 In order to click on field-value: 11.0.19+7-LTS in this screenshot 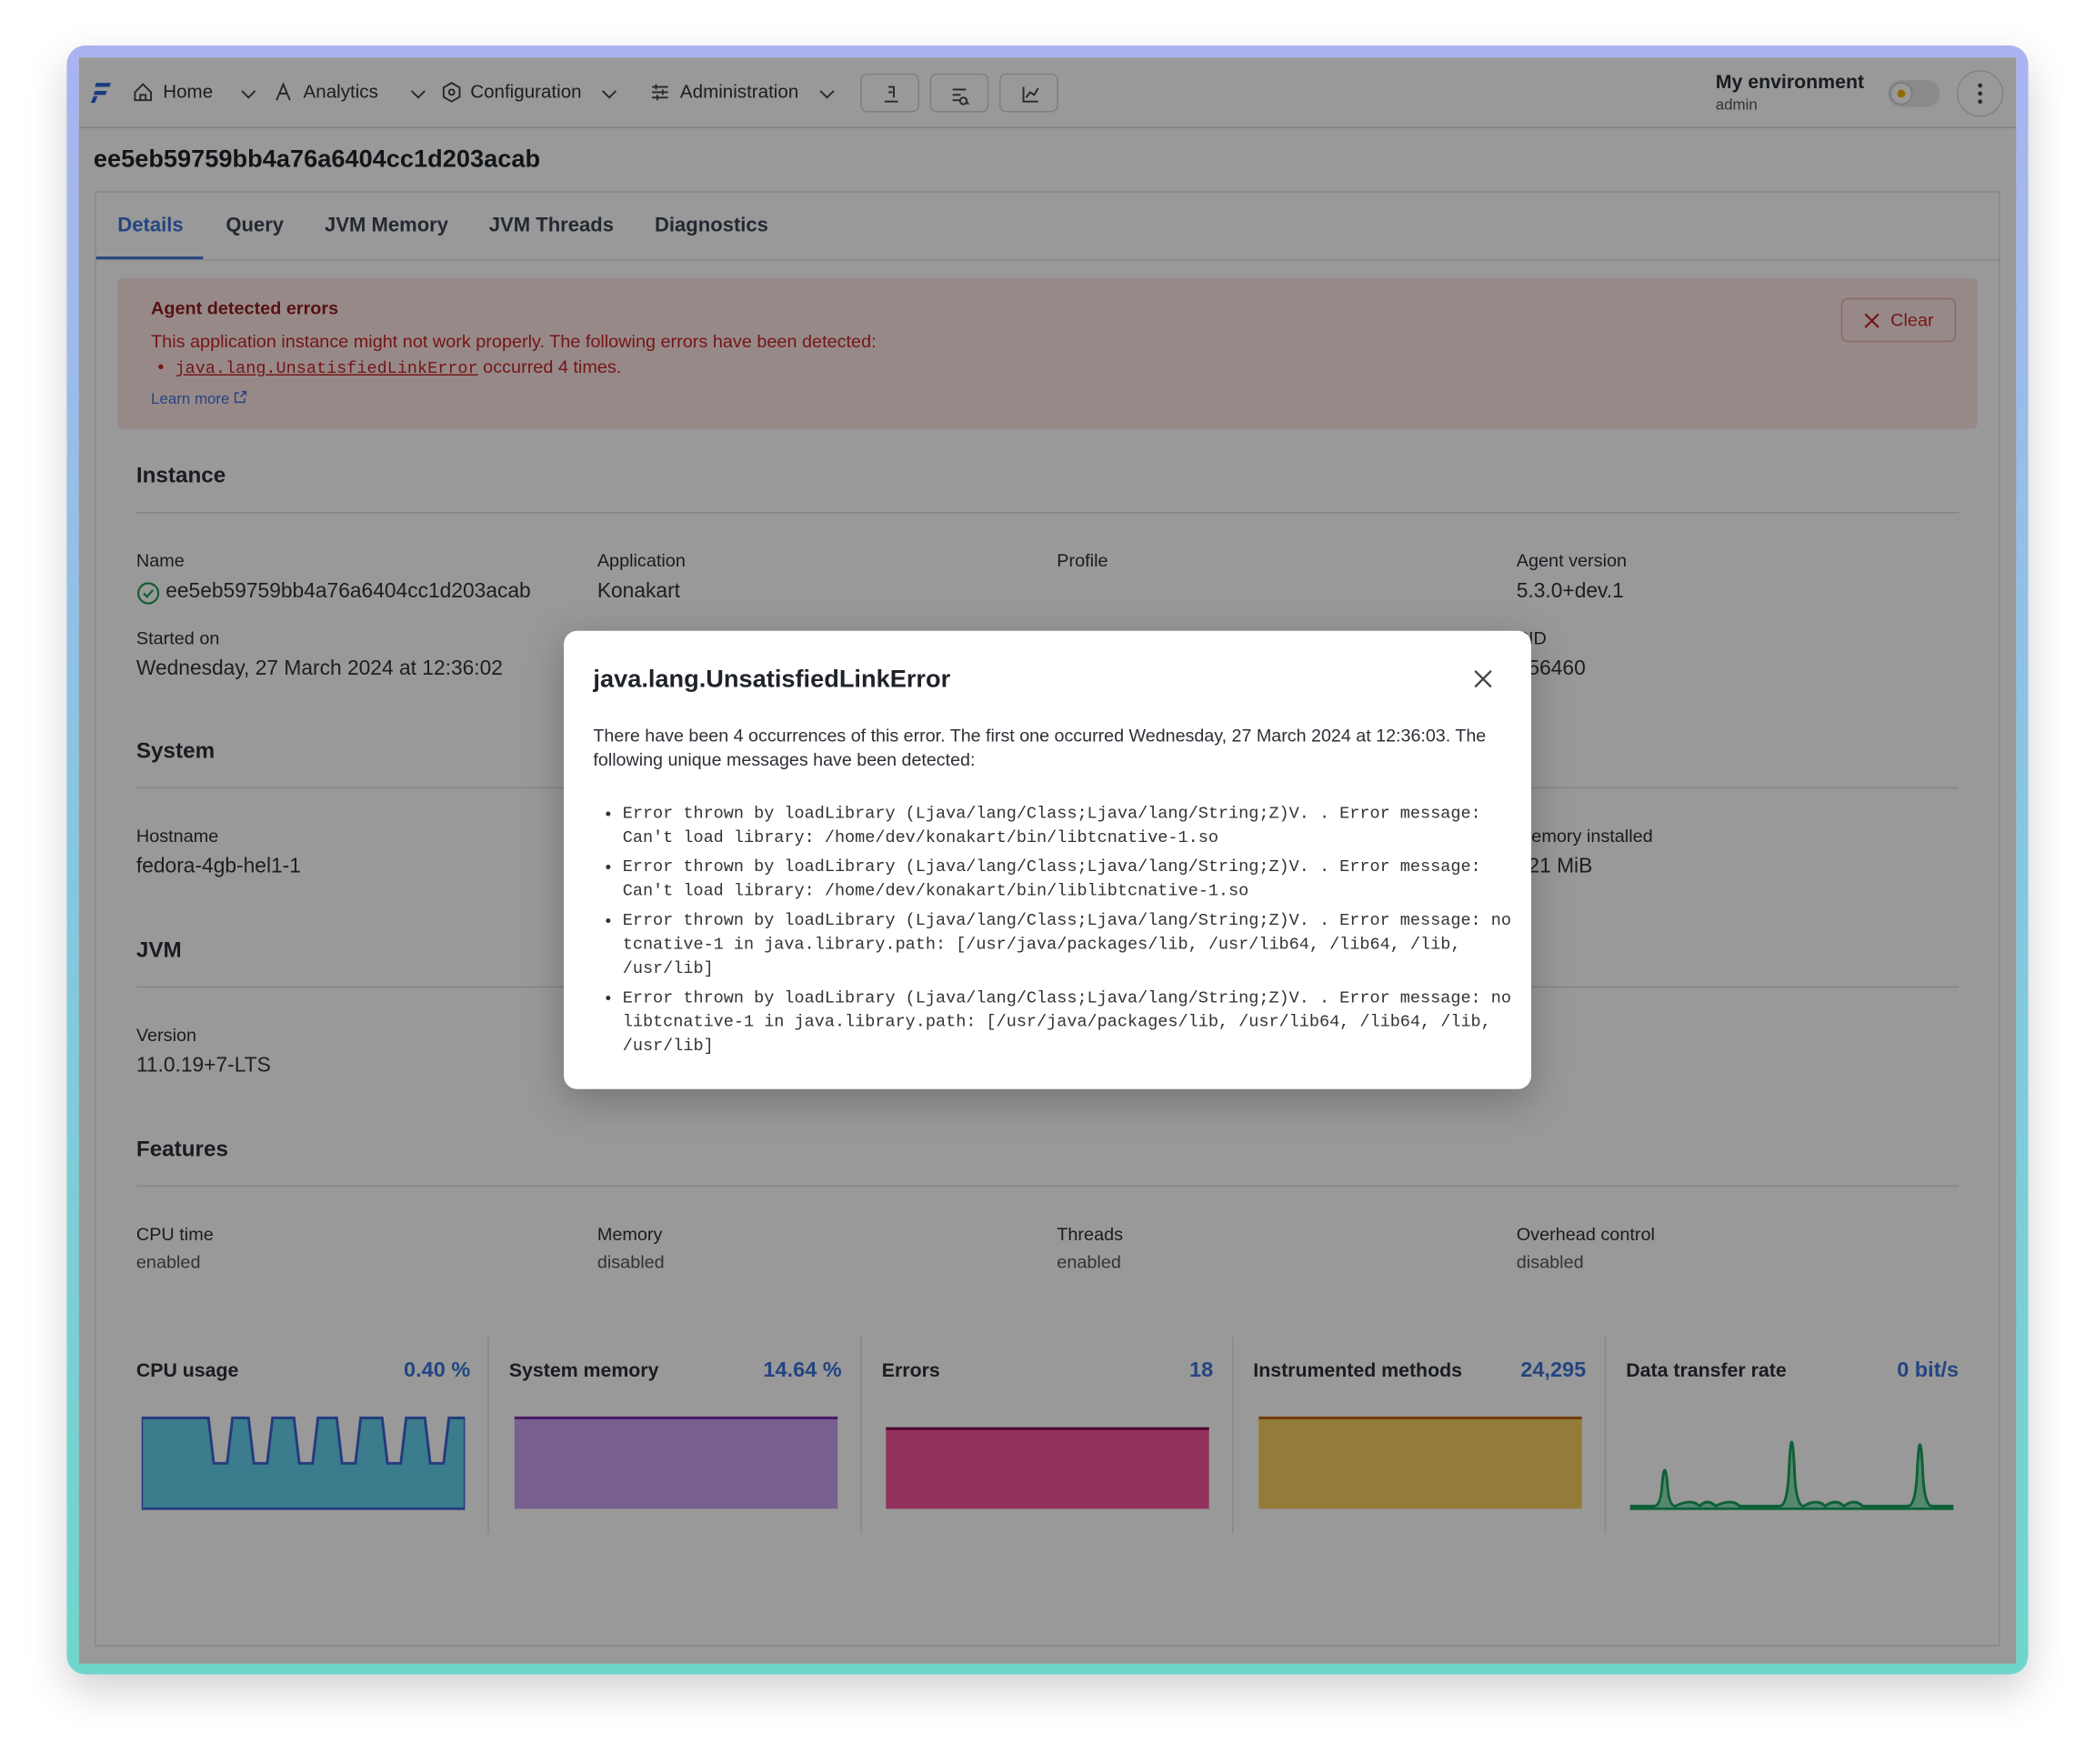, I will do `click(203, 1065)`.